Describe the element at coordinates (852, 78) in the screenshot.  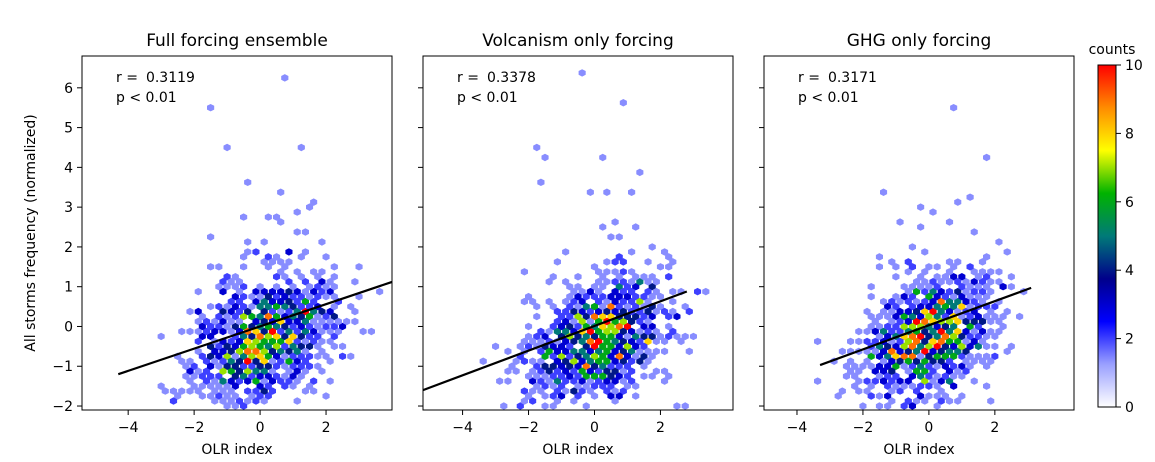
I see `r-value: 0.3171` at that location.